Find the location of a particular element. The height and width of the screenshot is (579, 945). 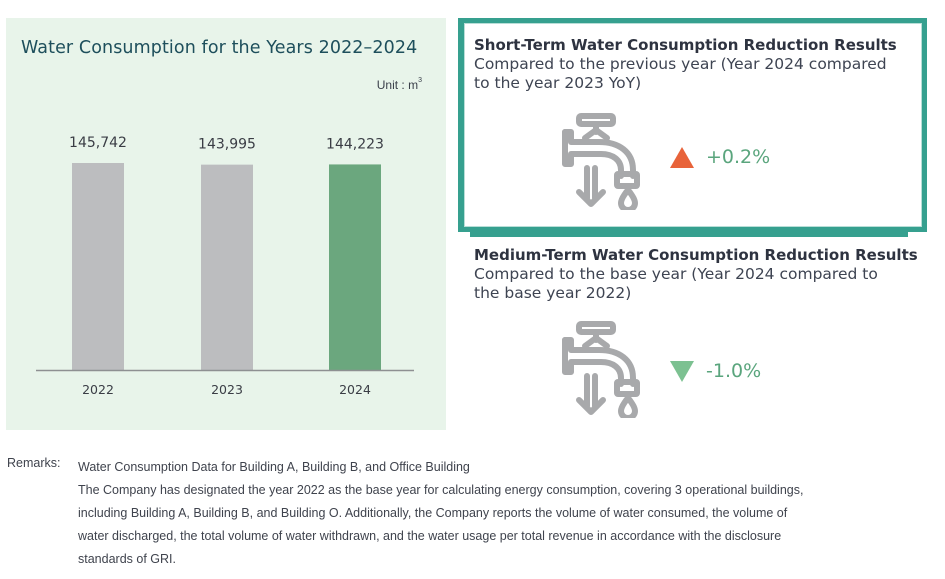

value-label: 145,742 is located at coordinates (98, 143).